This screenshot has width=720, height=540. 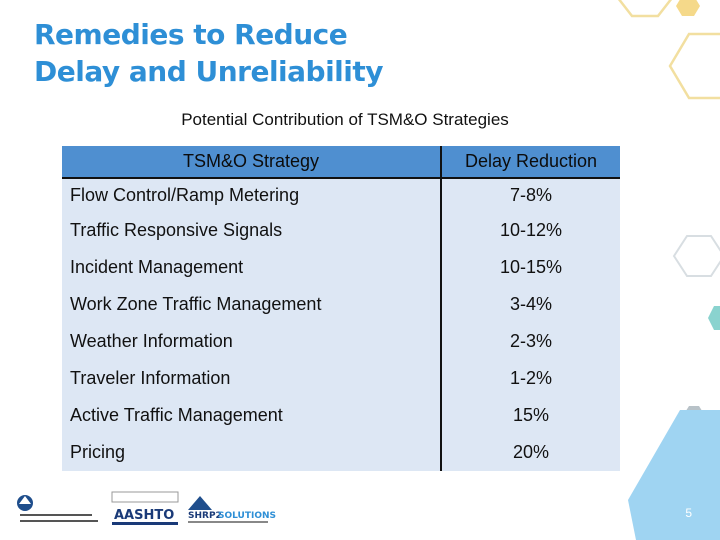 I want to click on shrp2-logo-icon: SHRP2 SOLUTIONS, so click(x=232, y=509).